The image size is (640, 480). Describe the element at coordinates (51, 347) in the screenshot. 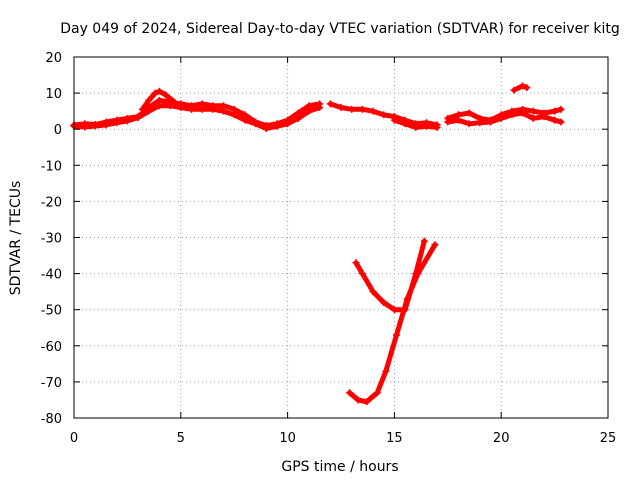

I see `y-tick-label: -60` at that location.